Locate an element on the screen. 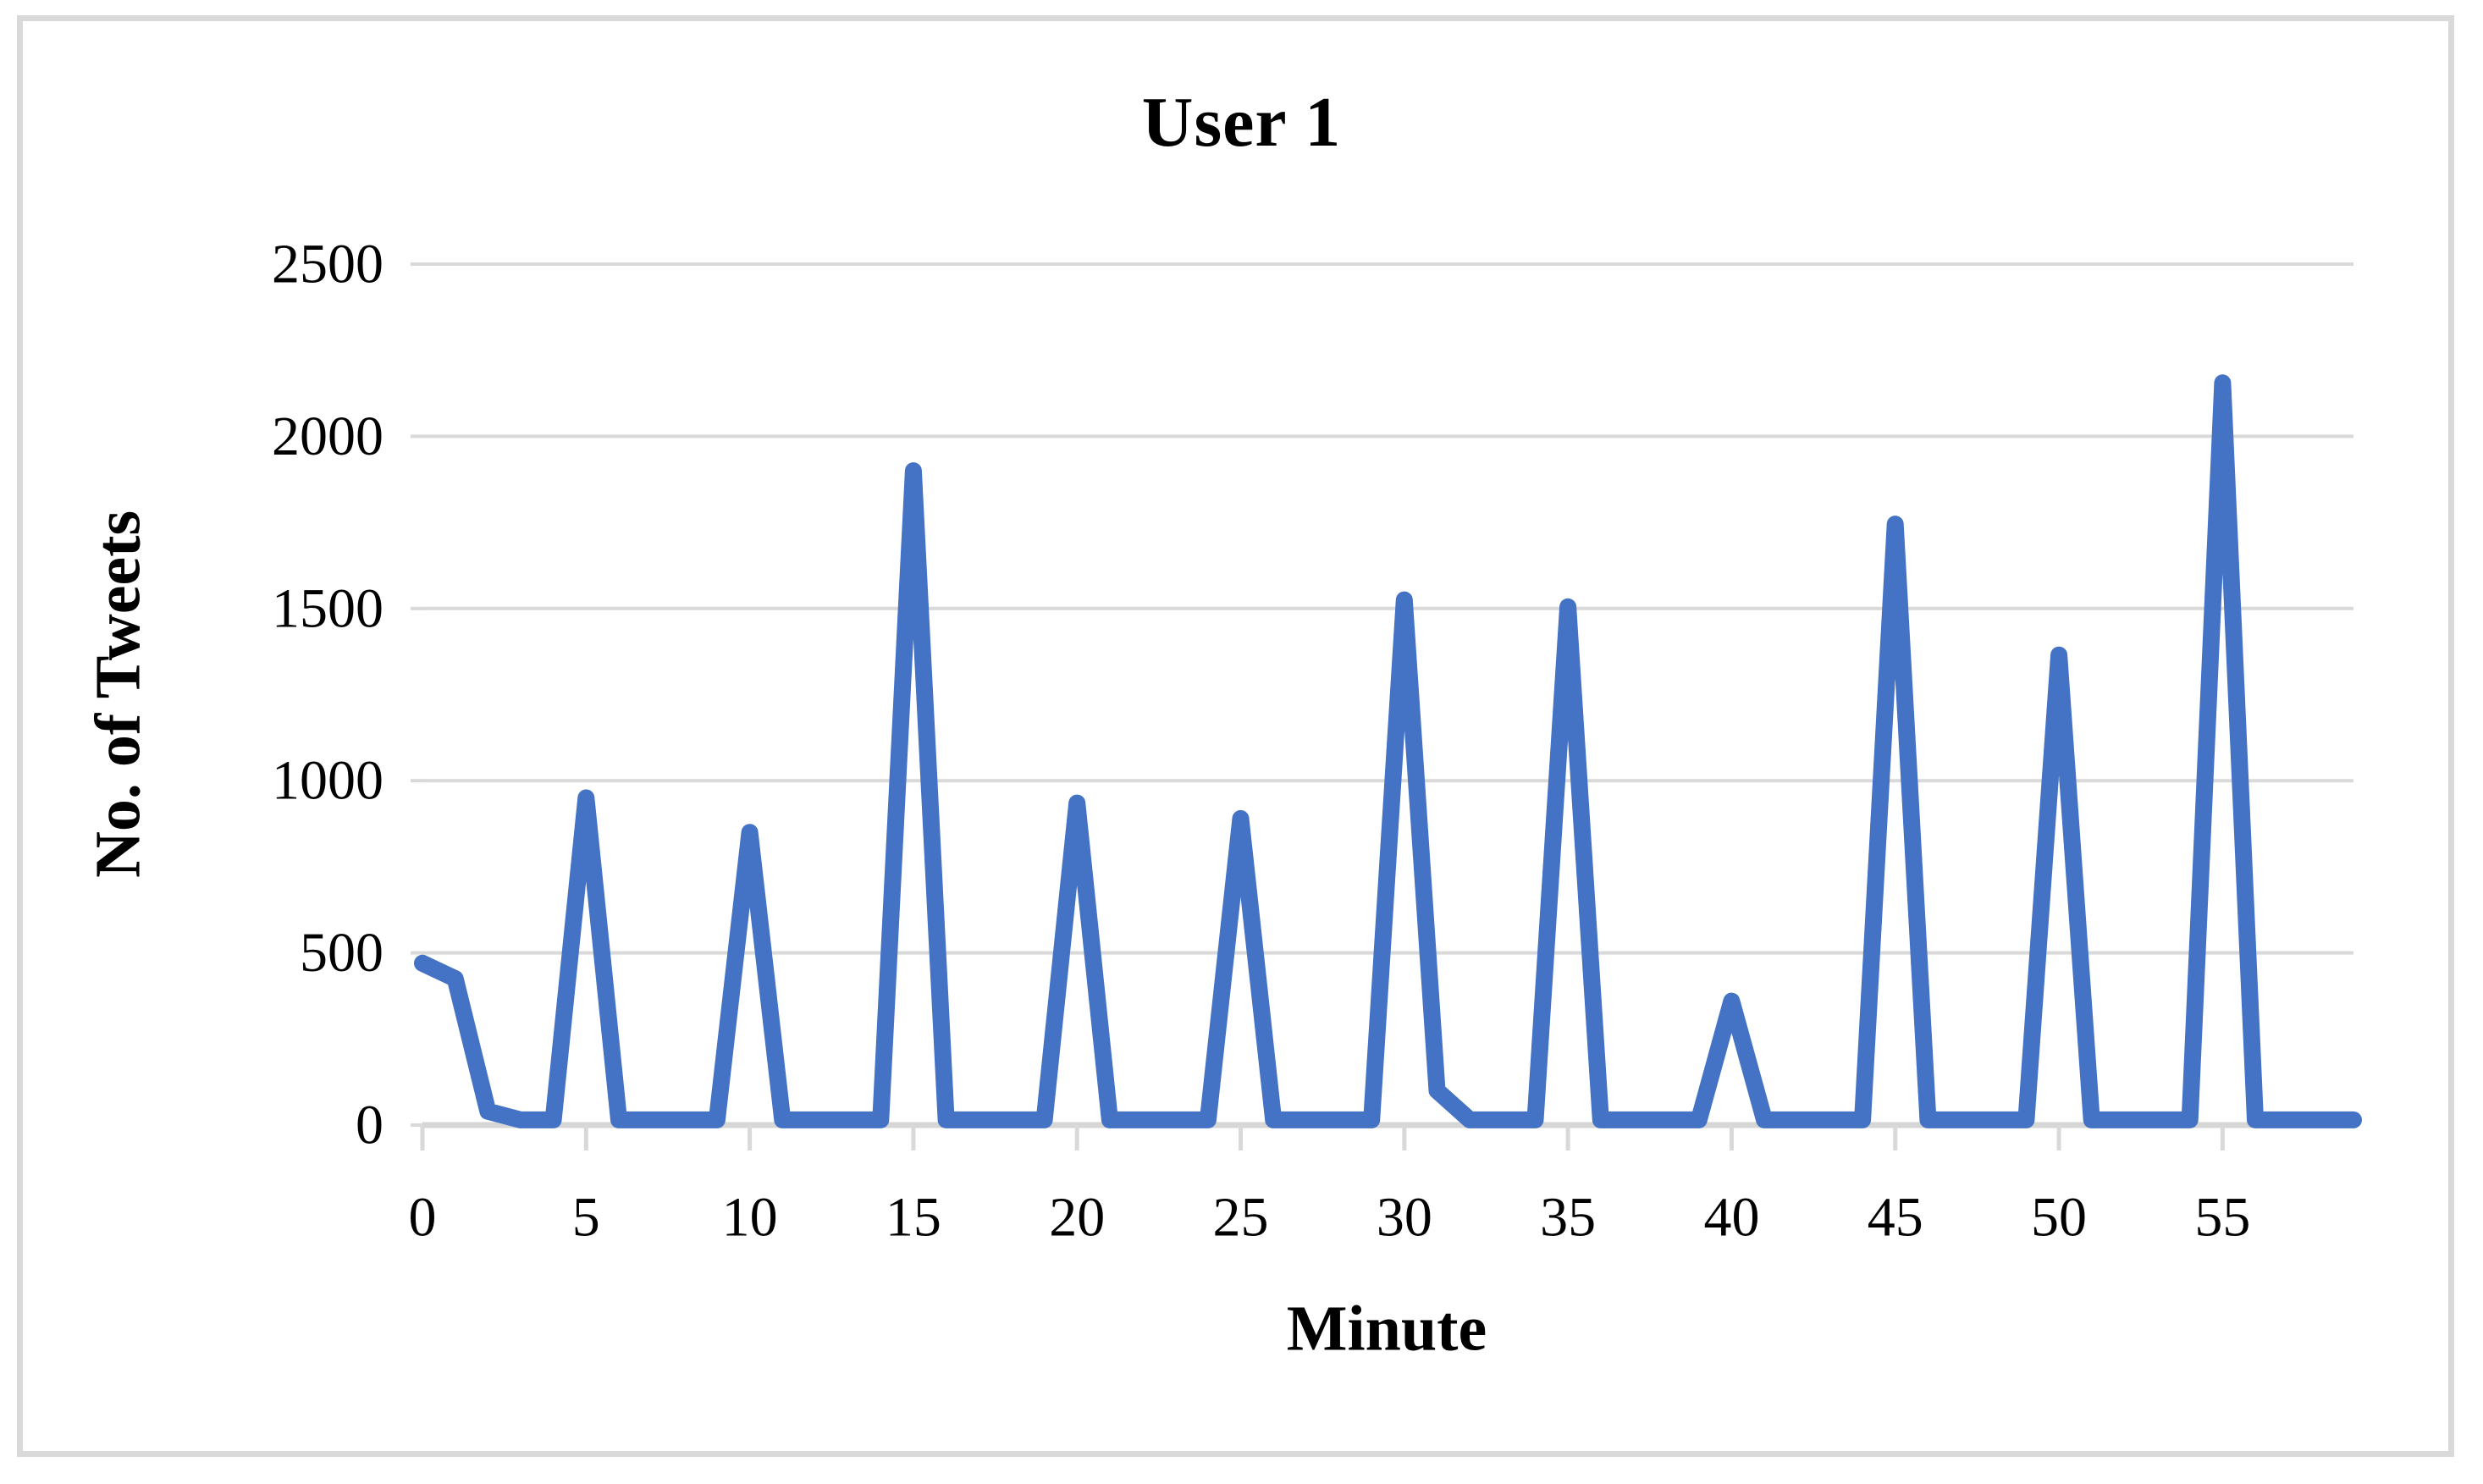 The height and width of the screenshot is (1484, 2483). x-tick-label-35: 35 is located at coordinates (1568, 1218).